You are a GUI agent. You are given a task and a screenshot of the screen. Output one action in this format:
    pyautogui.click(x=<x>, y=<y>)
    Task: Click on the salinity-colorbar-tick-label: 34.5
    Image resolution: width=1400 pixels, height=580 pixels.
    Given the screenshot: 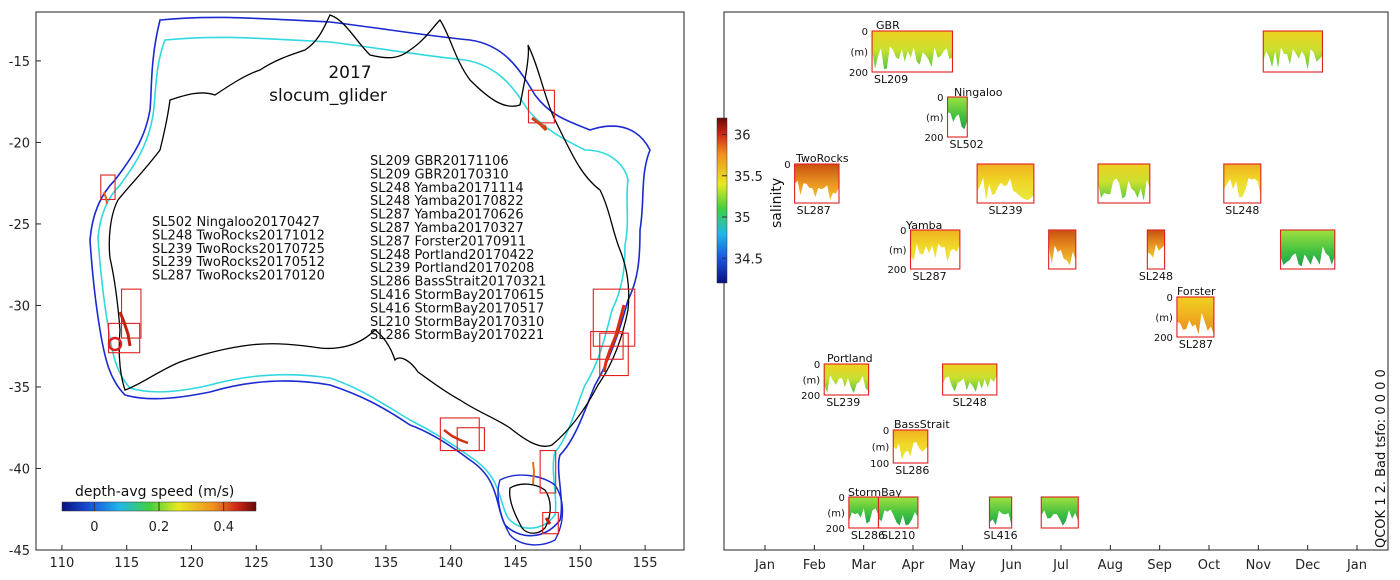 What is the action you would take?
    pyautogui.click(x=748, y=259)
    